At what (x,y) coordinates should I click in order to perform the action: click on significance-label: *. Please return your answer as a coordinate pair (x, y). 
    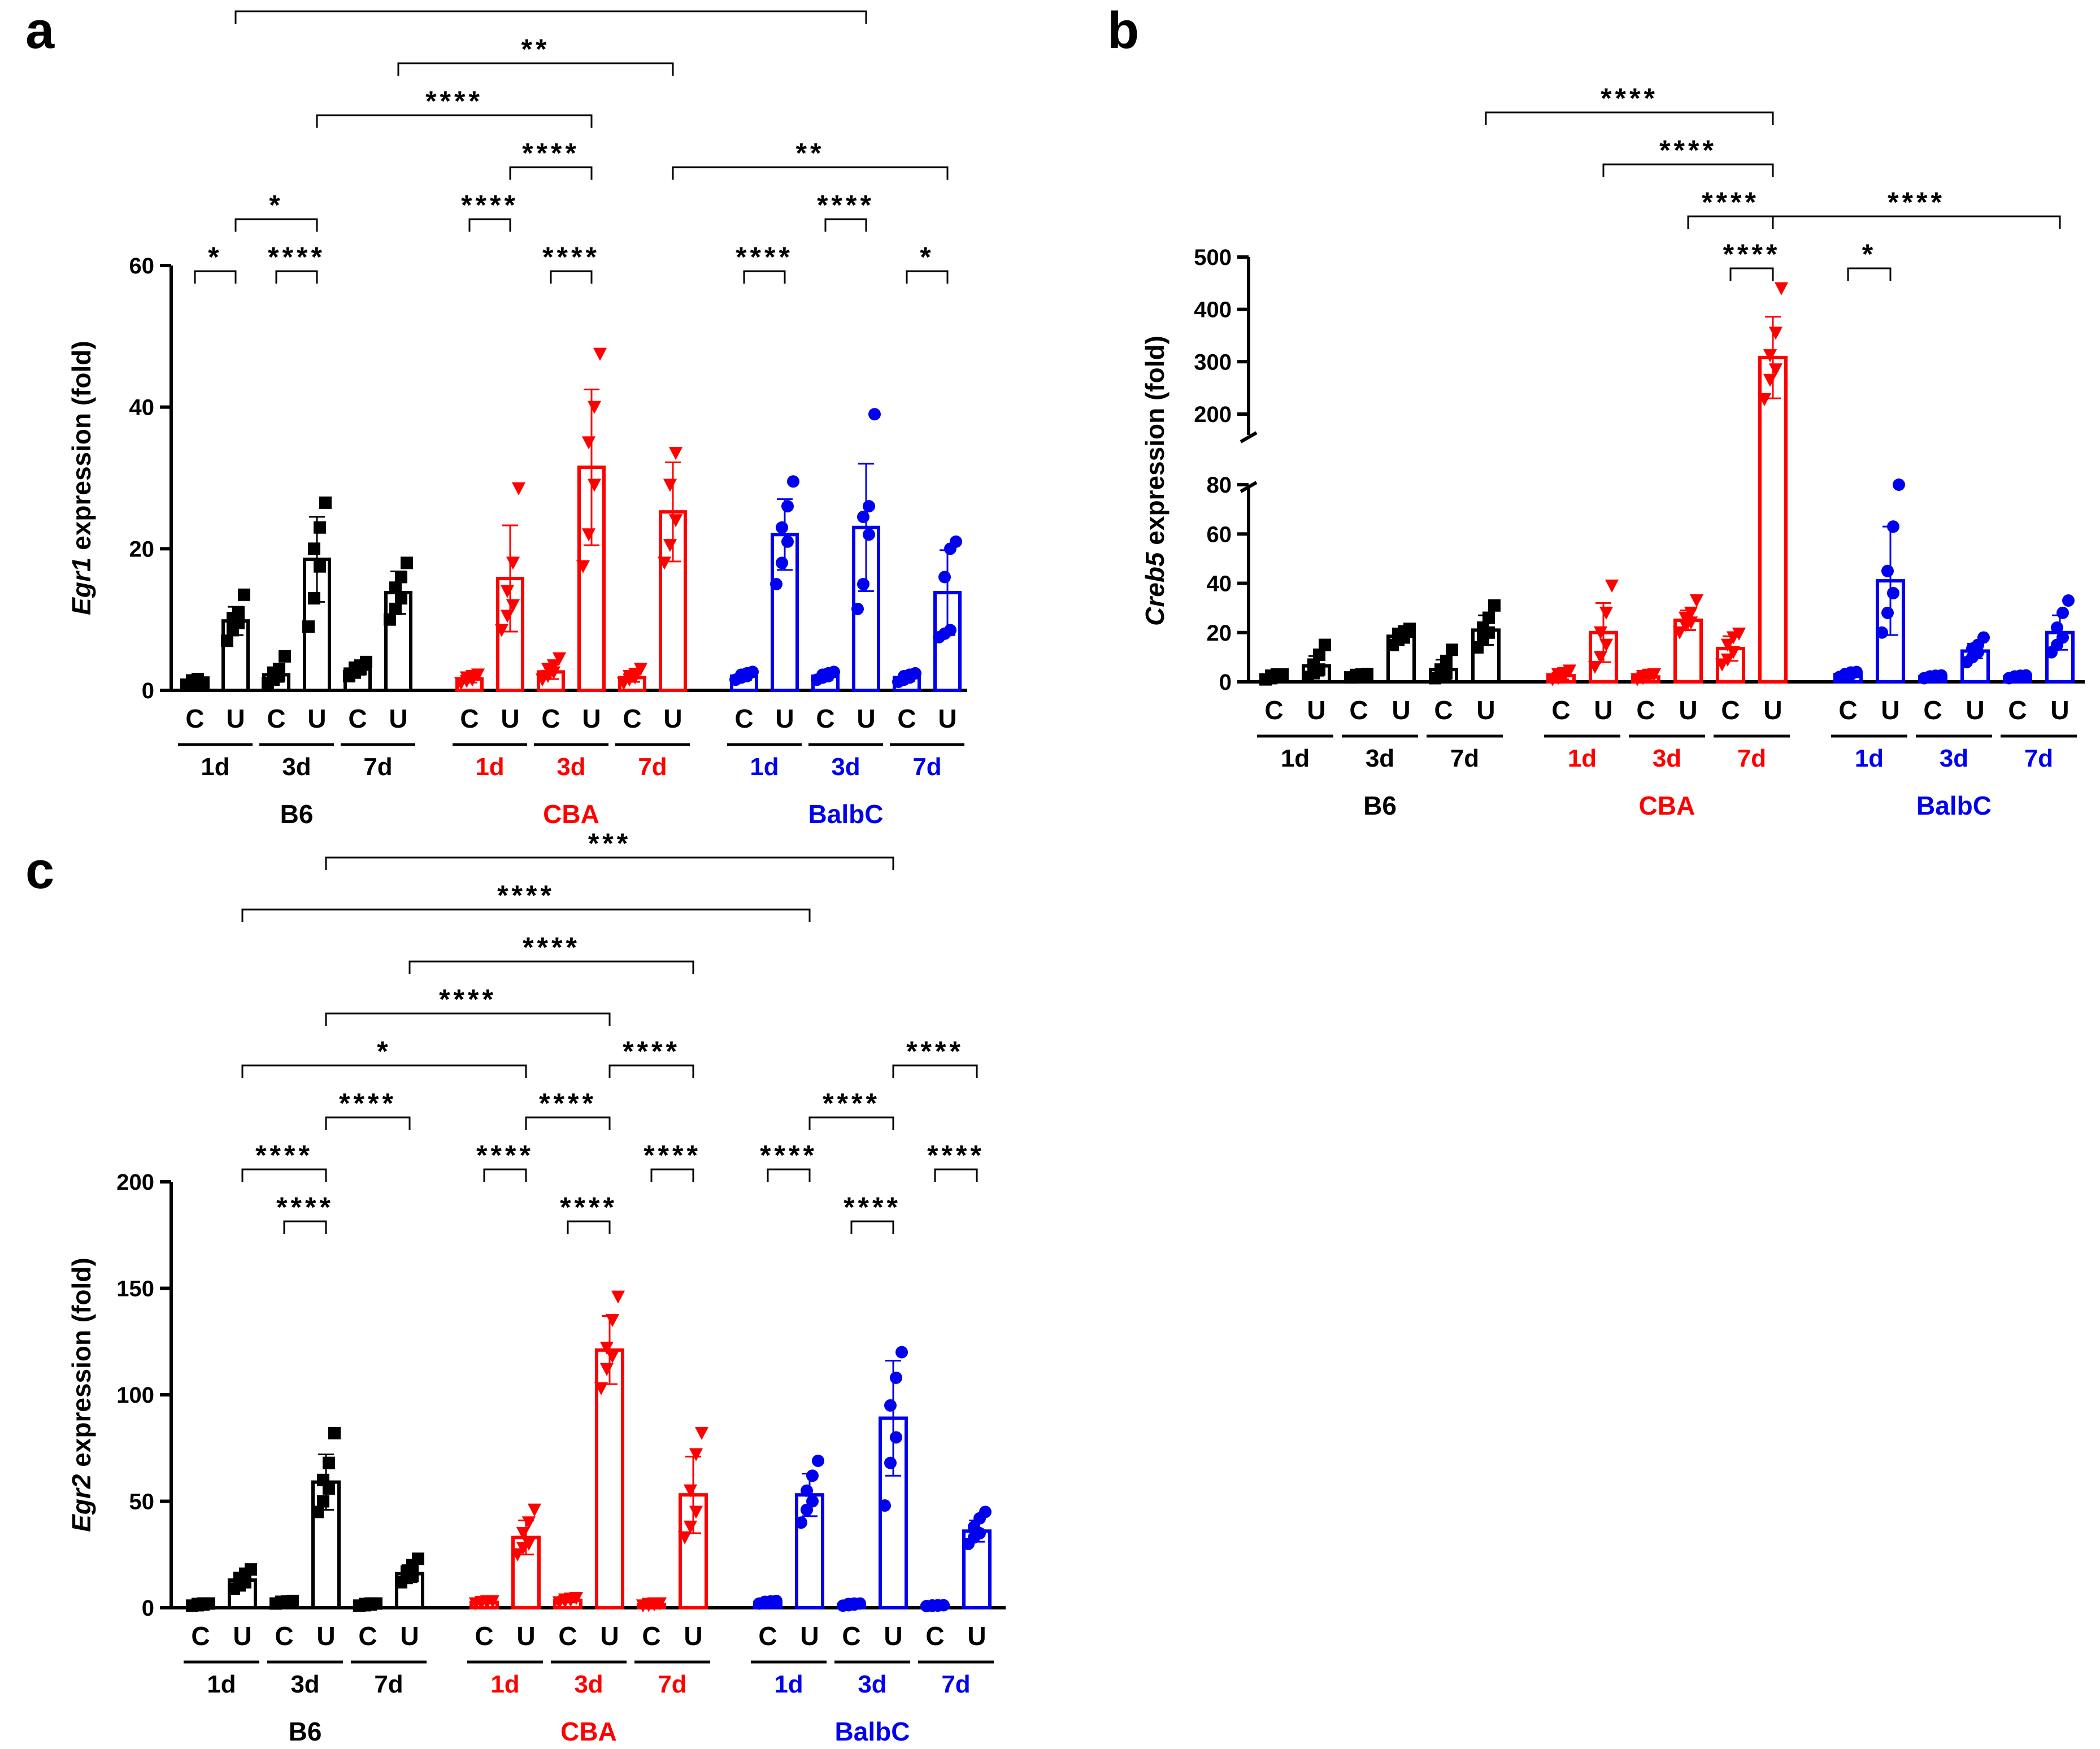
    Looking at the image, I should click on (215, 257).